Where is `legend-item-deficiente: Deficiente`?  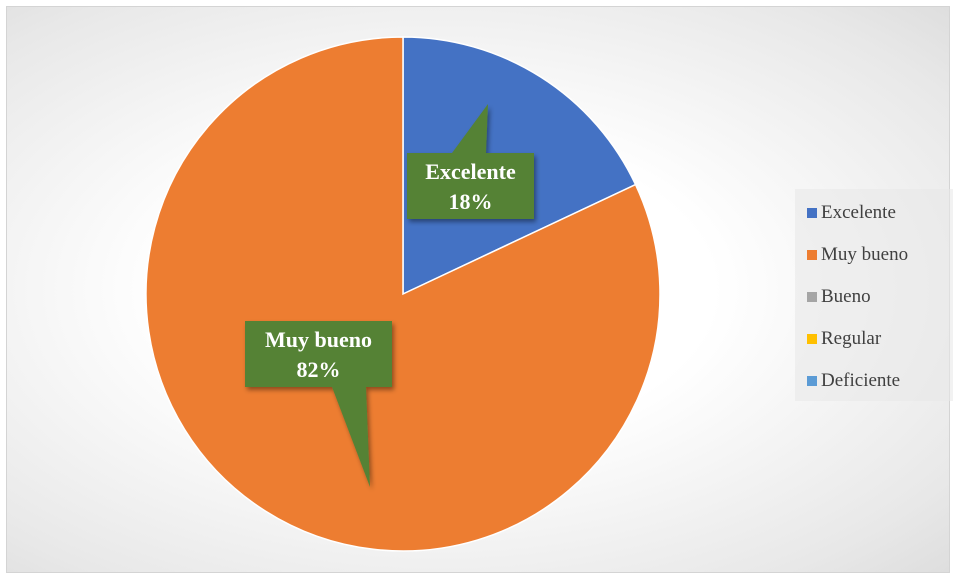 legend-item-deficiente: Deficiente is located at coordinates (853, 381).